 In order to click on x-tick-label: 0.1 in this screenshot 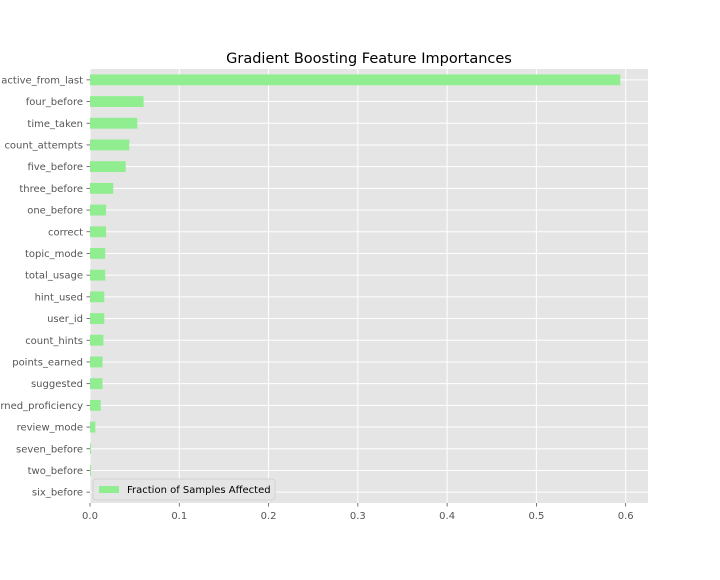, I will do `click(179, 516)`.